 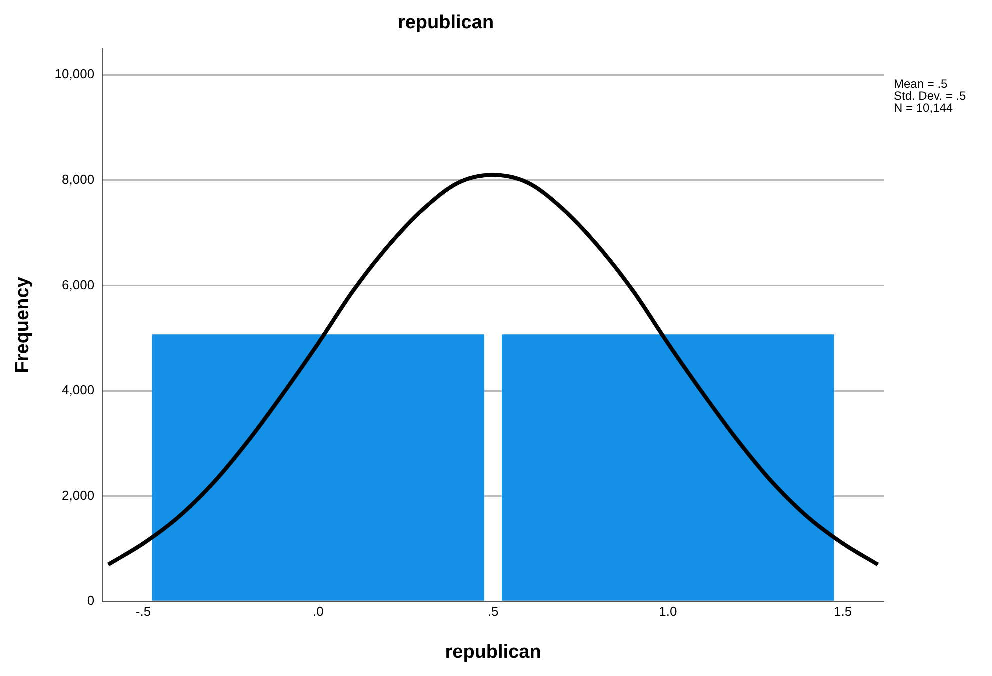 What do you see at coordinates (493, 611) in the screenshot?
I see `x-tick-label: .5` at bounding box center [493, 611].